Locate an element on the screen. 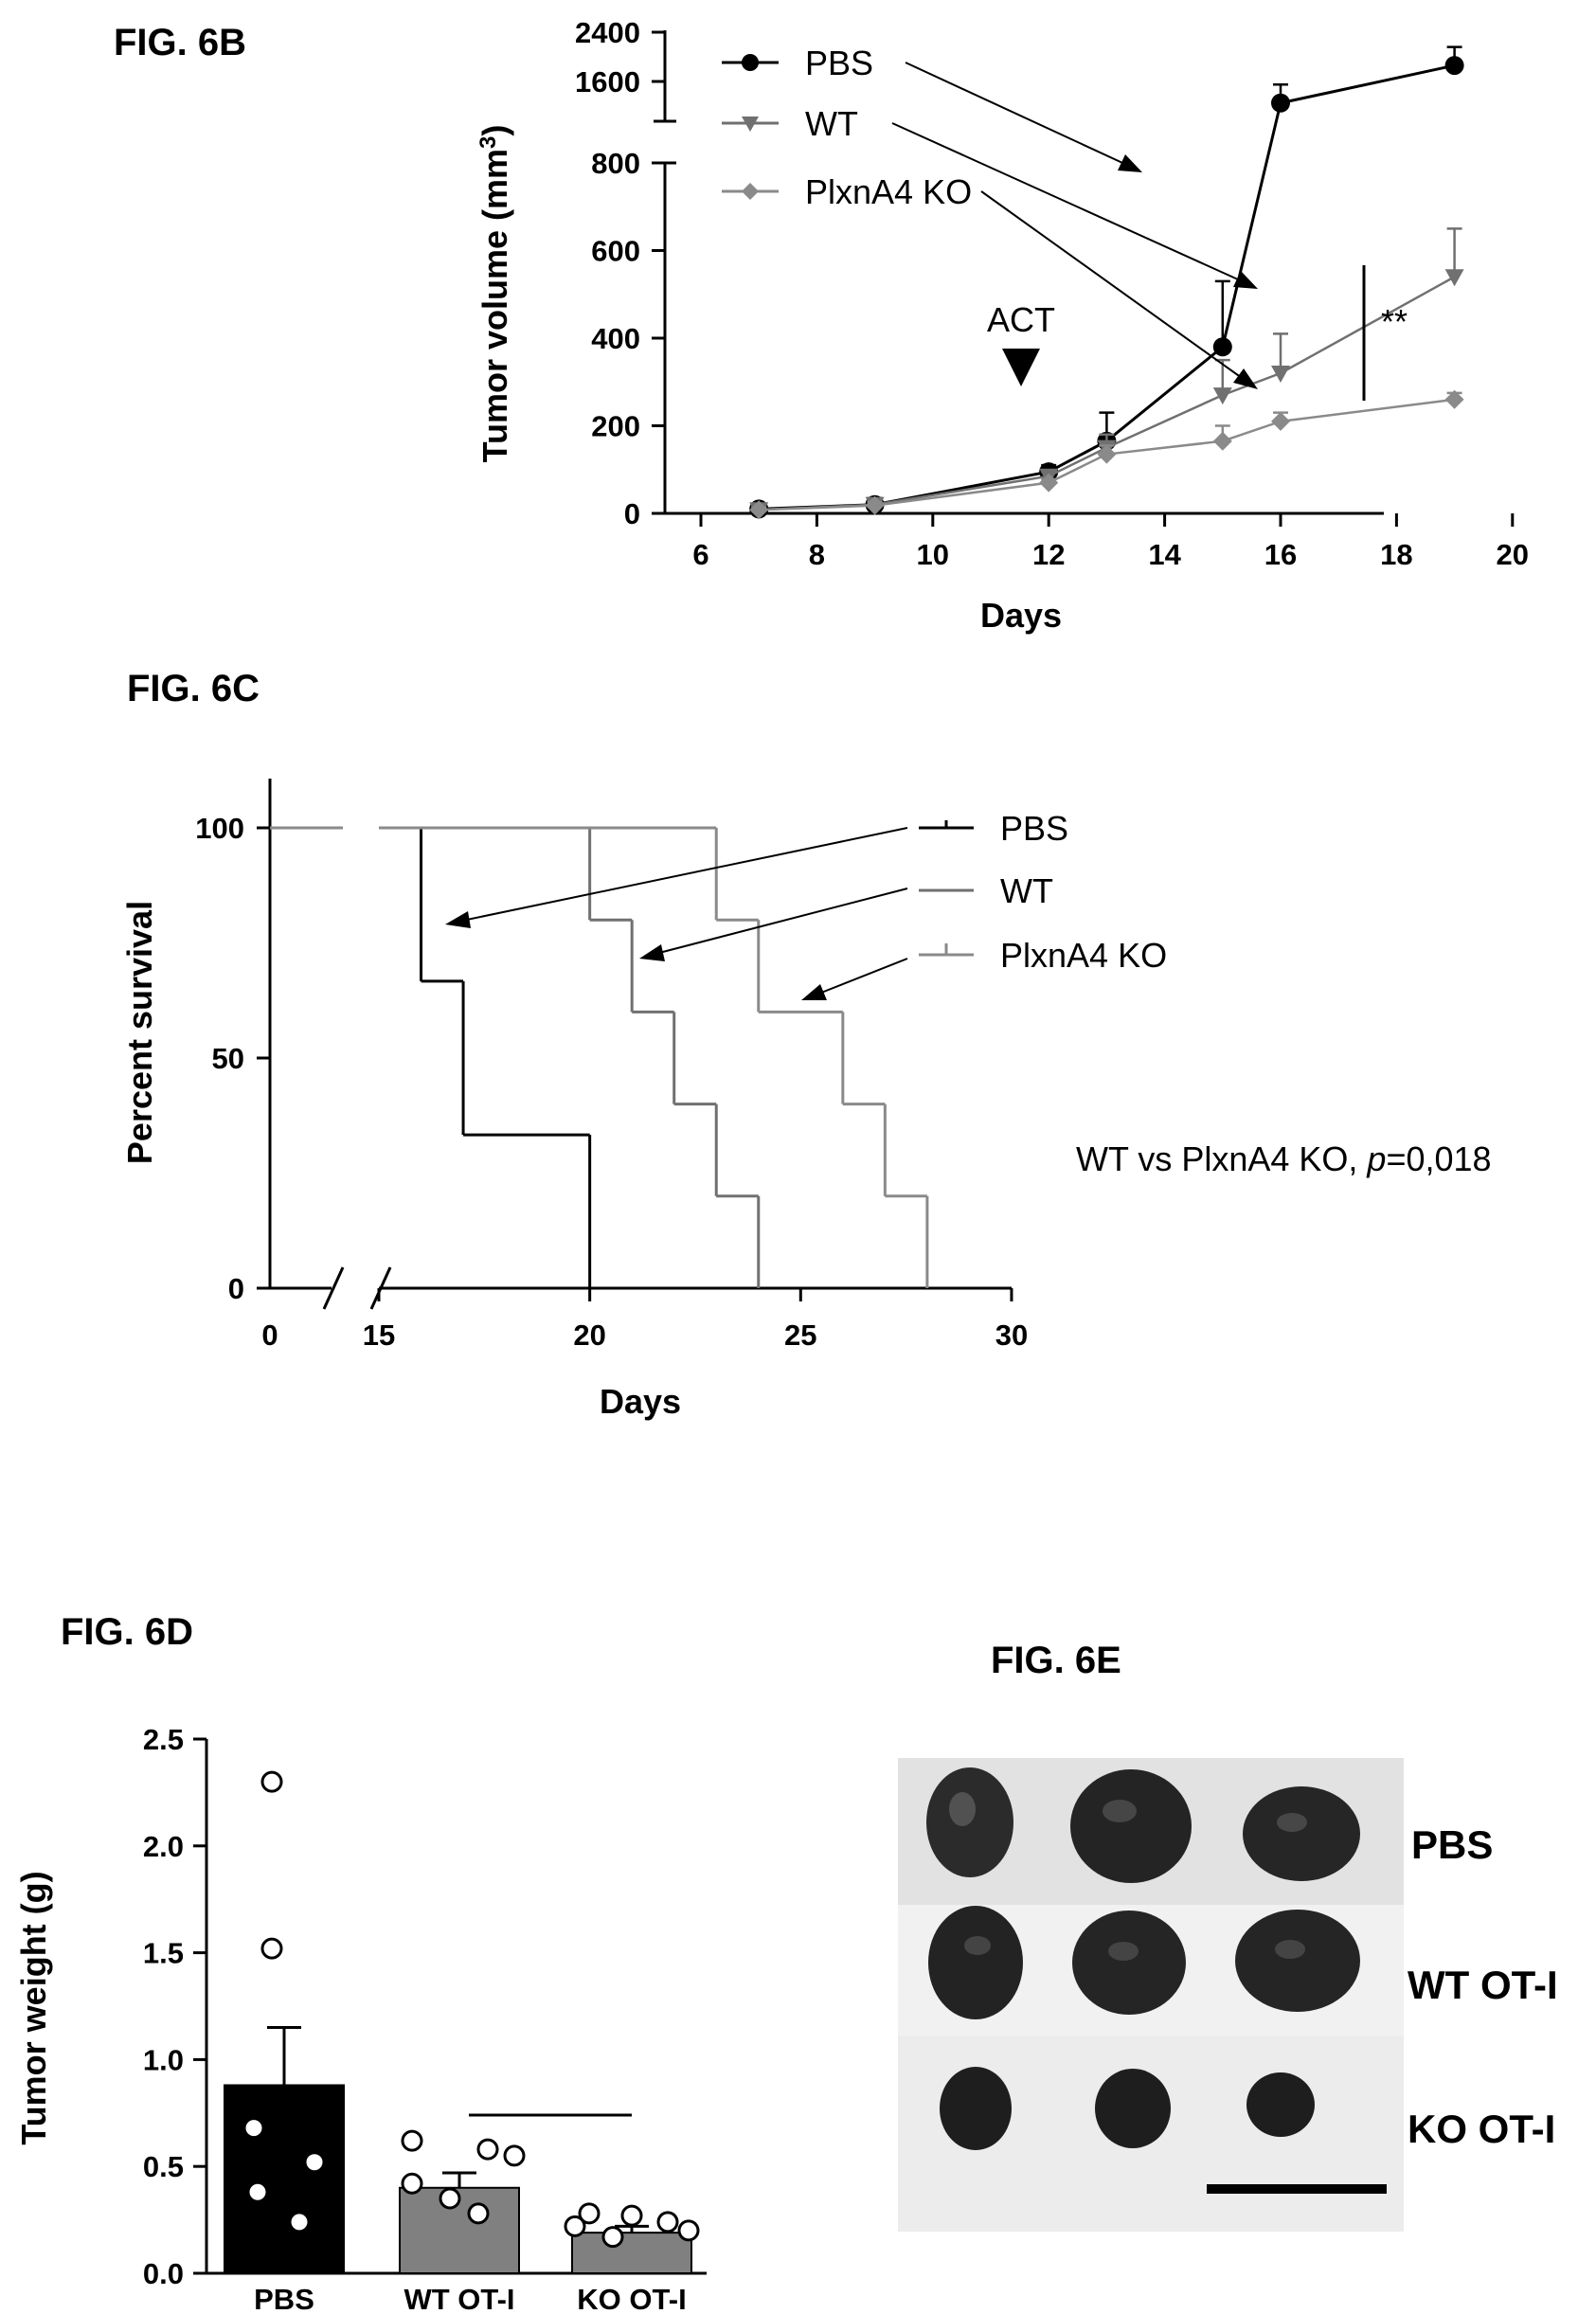  y-tick-label: 1.5 is located at coordinates (164, 1953).